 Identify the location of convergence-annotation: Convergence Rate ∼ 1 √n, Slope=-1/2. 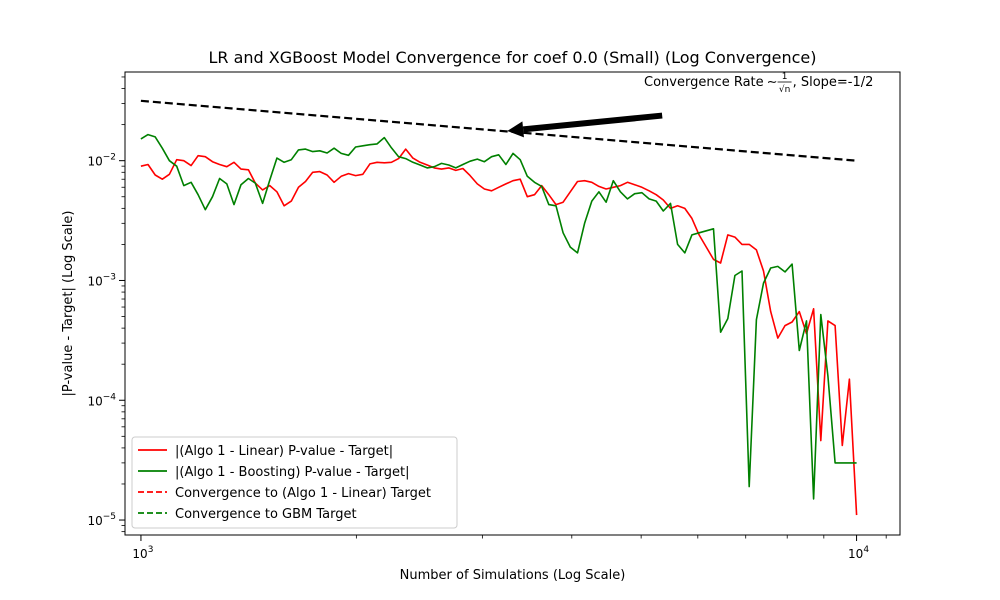
(690, 105).